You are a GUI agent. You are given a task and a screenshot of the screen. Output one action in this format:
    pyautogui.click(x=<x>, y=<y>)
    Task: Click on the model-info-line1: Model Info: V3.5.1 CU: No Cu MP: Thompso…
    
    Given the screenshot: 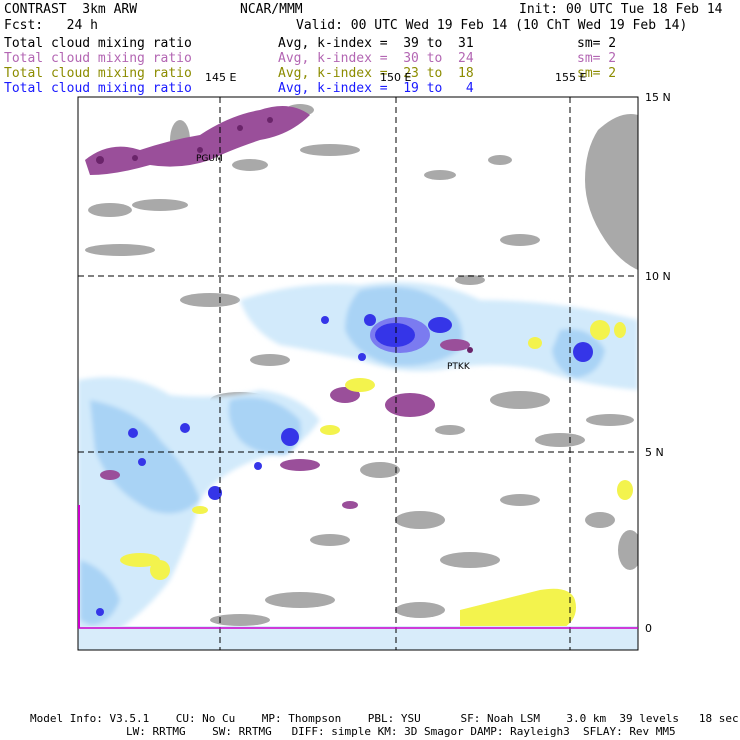 What is the action you would take?
    pyautogui.click(x=384, y=718)
    